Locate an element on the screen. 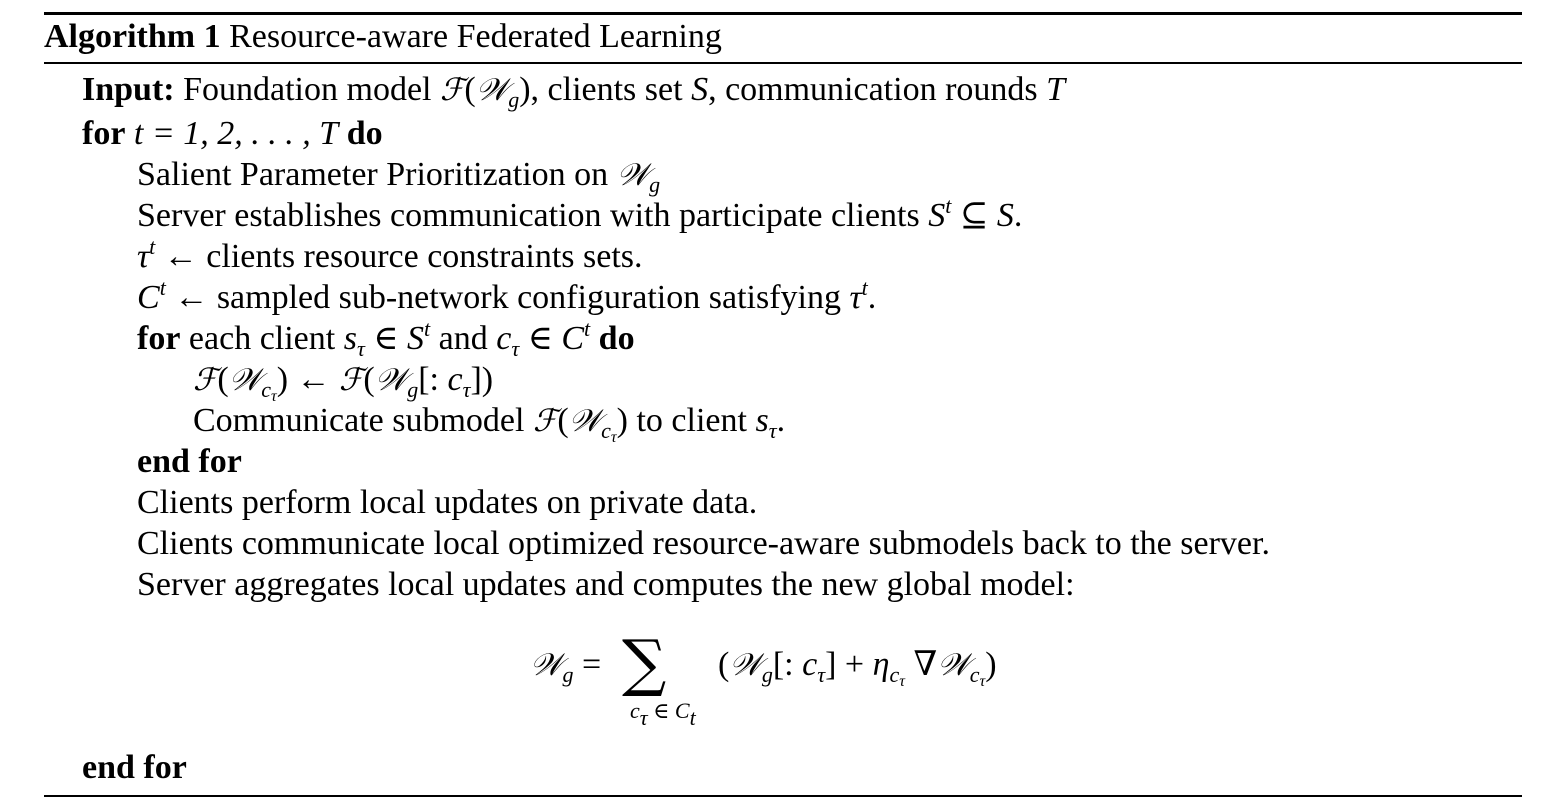 The height and width of the screenshot is (807, 1541). input-text-c: , communication rounds is located at coordinates (877, 89).